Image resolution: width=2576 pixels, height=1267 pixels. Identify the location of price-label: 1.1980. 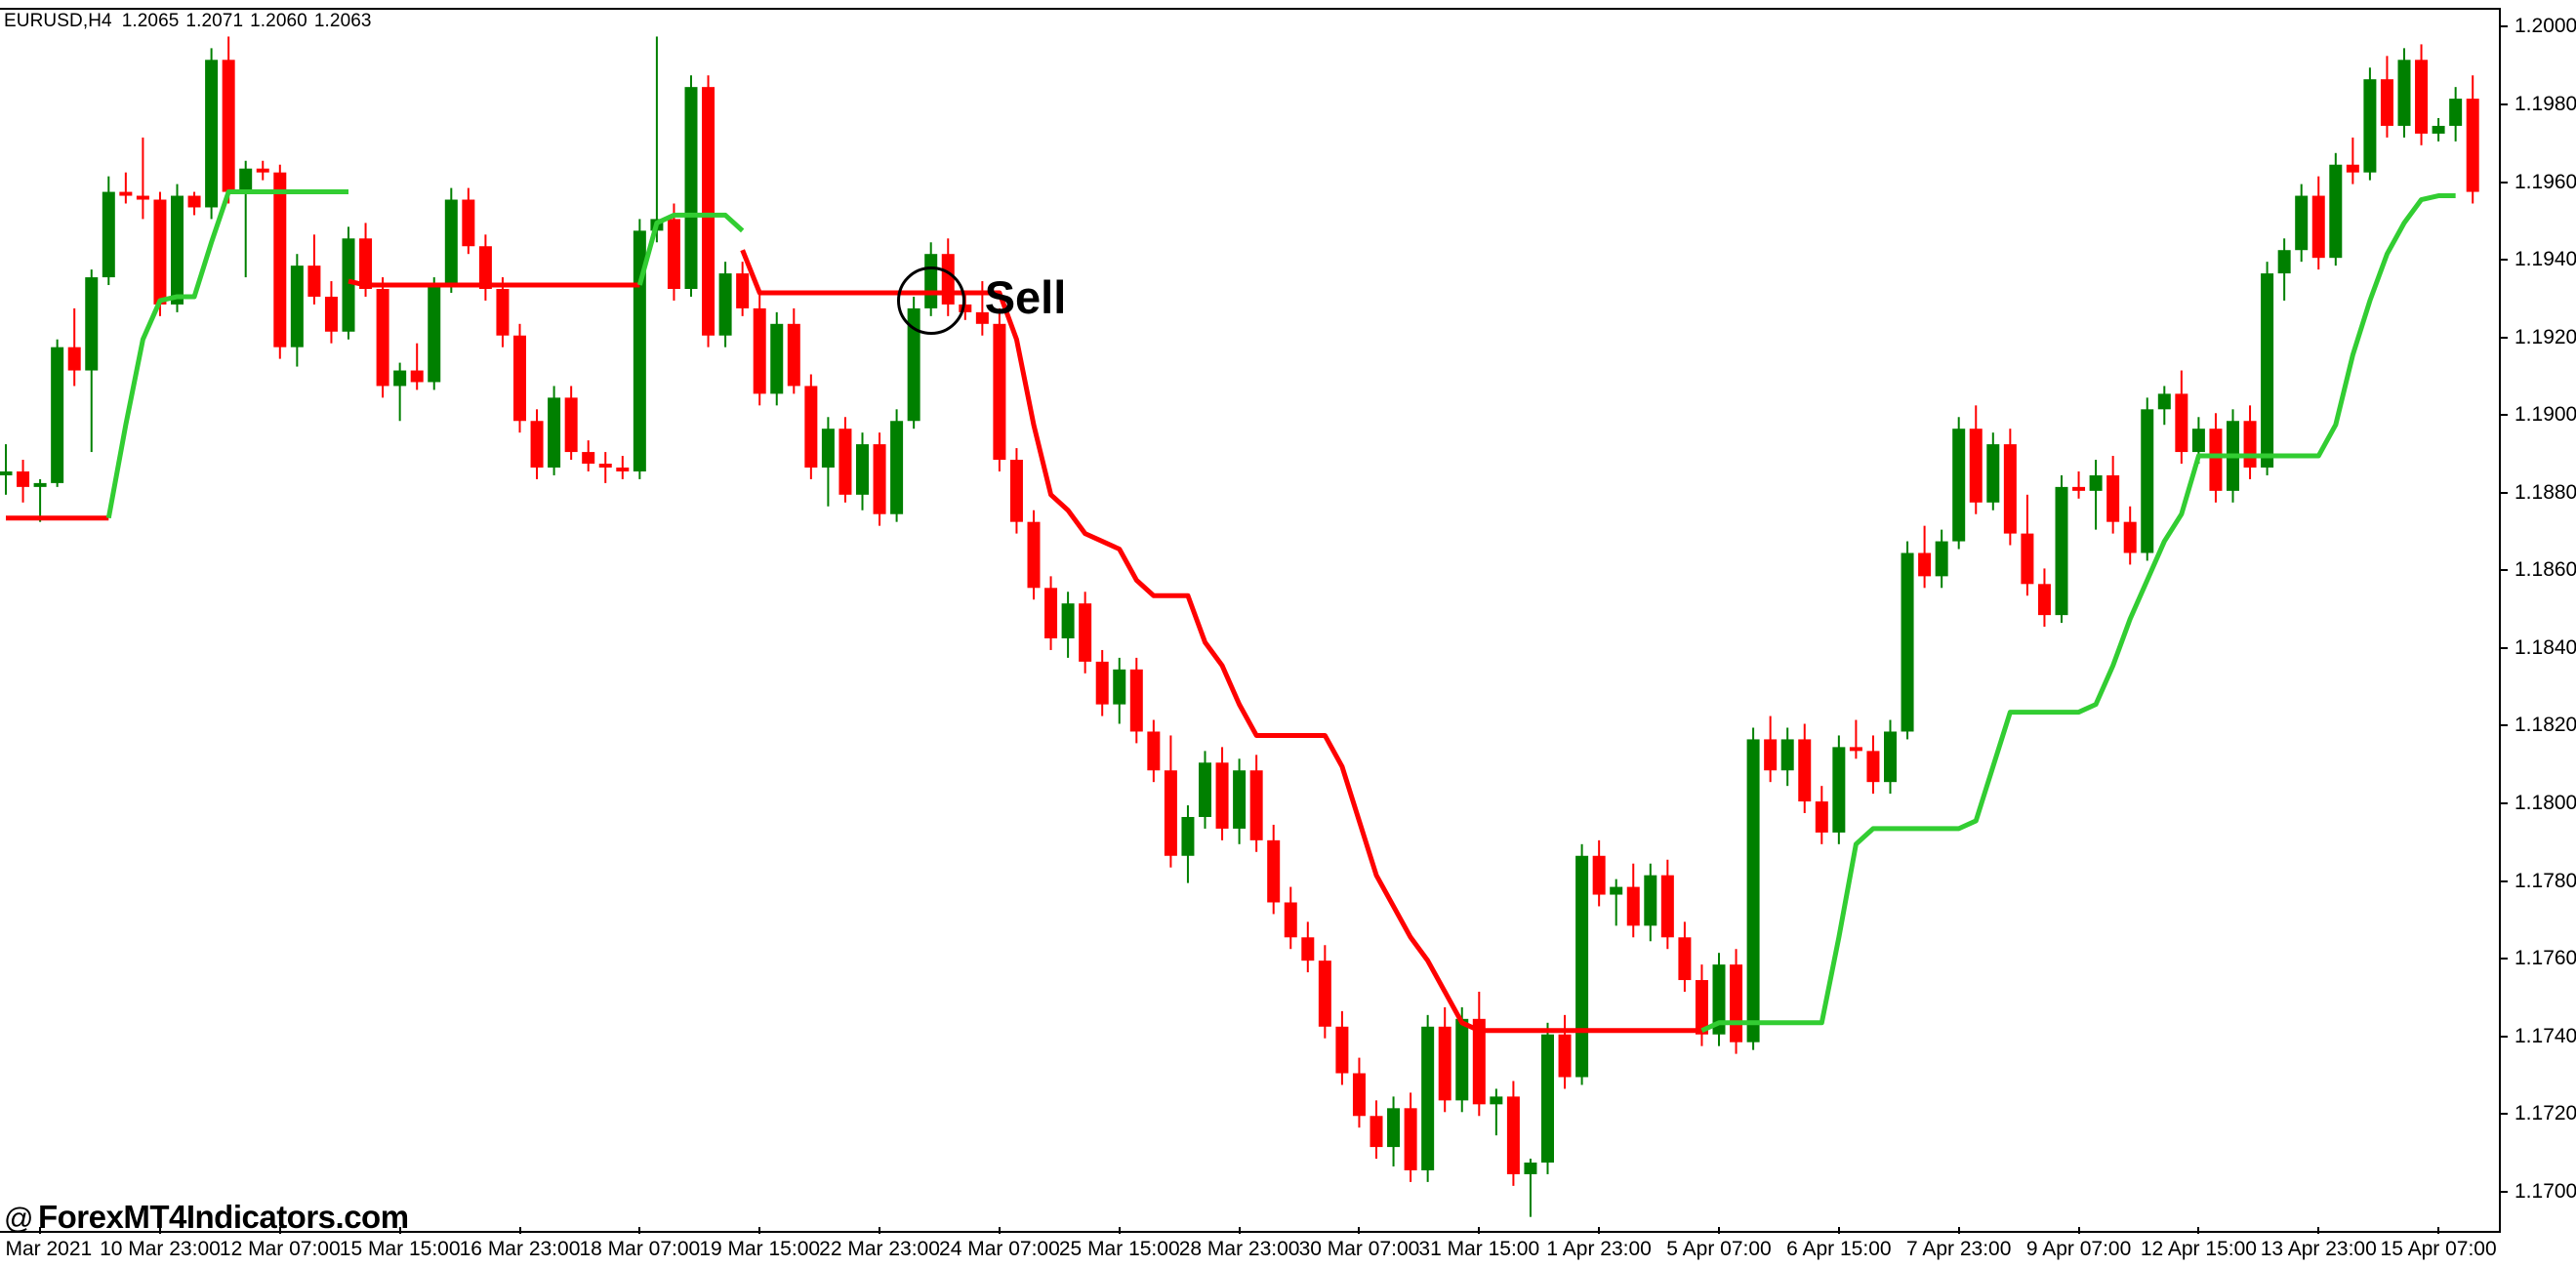
(2545, 104).